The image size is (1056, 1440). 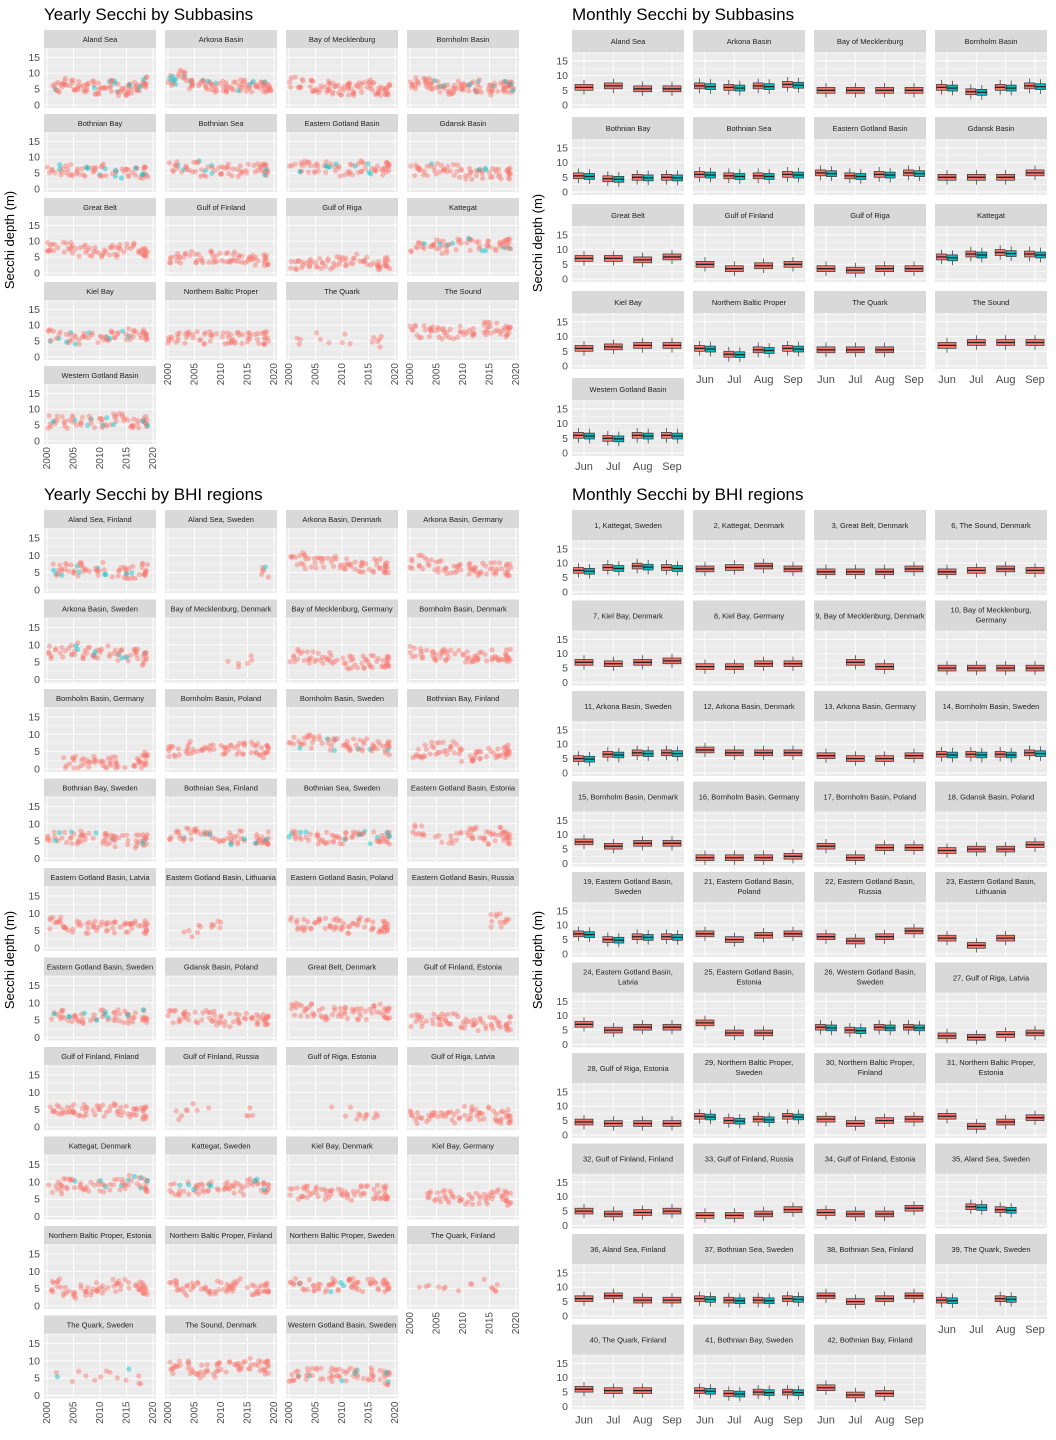 I want to click on facet-label: Northern Baltic Proper, Estonia, so click(x=101, y=1235).